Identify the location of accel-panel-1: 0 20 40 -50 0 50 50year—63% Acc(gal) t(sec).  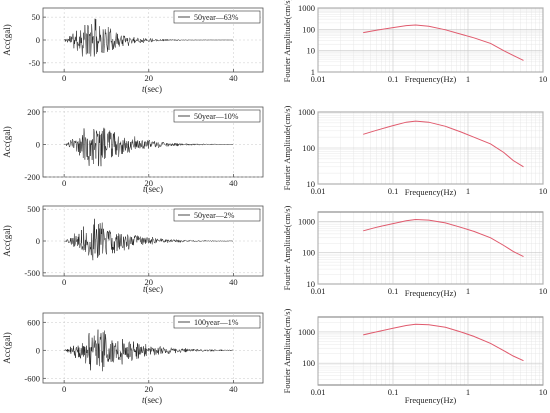
(133, 50).